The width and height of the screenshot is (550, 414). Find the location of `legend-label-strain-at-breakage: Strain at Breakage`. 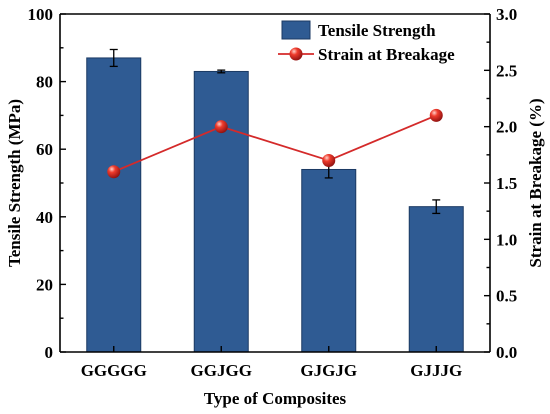

legend-label-strain-at-breakage: Strain at Breakage is located at coordinates (386, 54).